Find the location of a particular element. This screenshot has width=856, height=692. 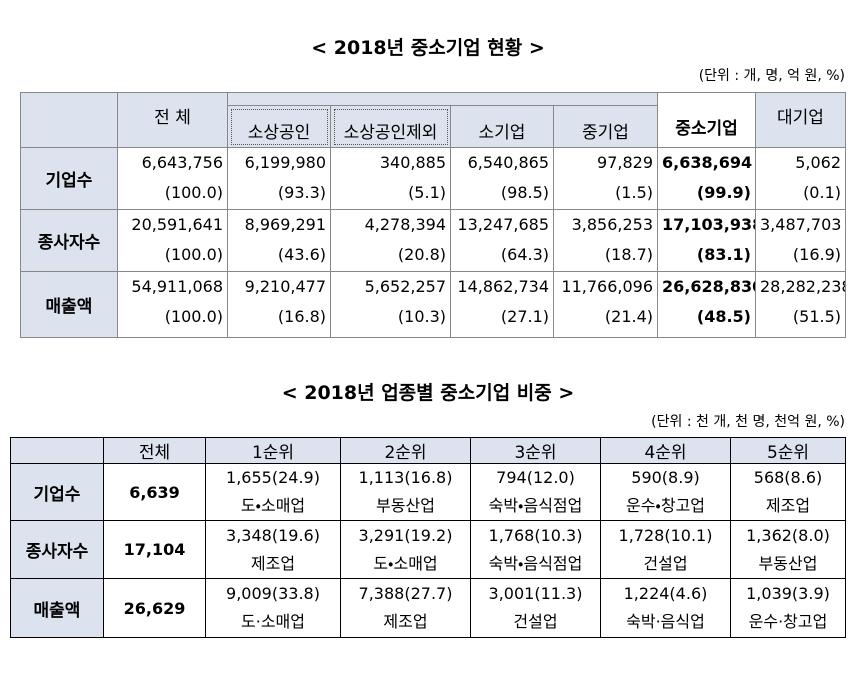

rank-cell: 3,348(19.6) 제조업 is located at coordinates (273, 549).